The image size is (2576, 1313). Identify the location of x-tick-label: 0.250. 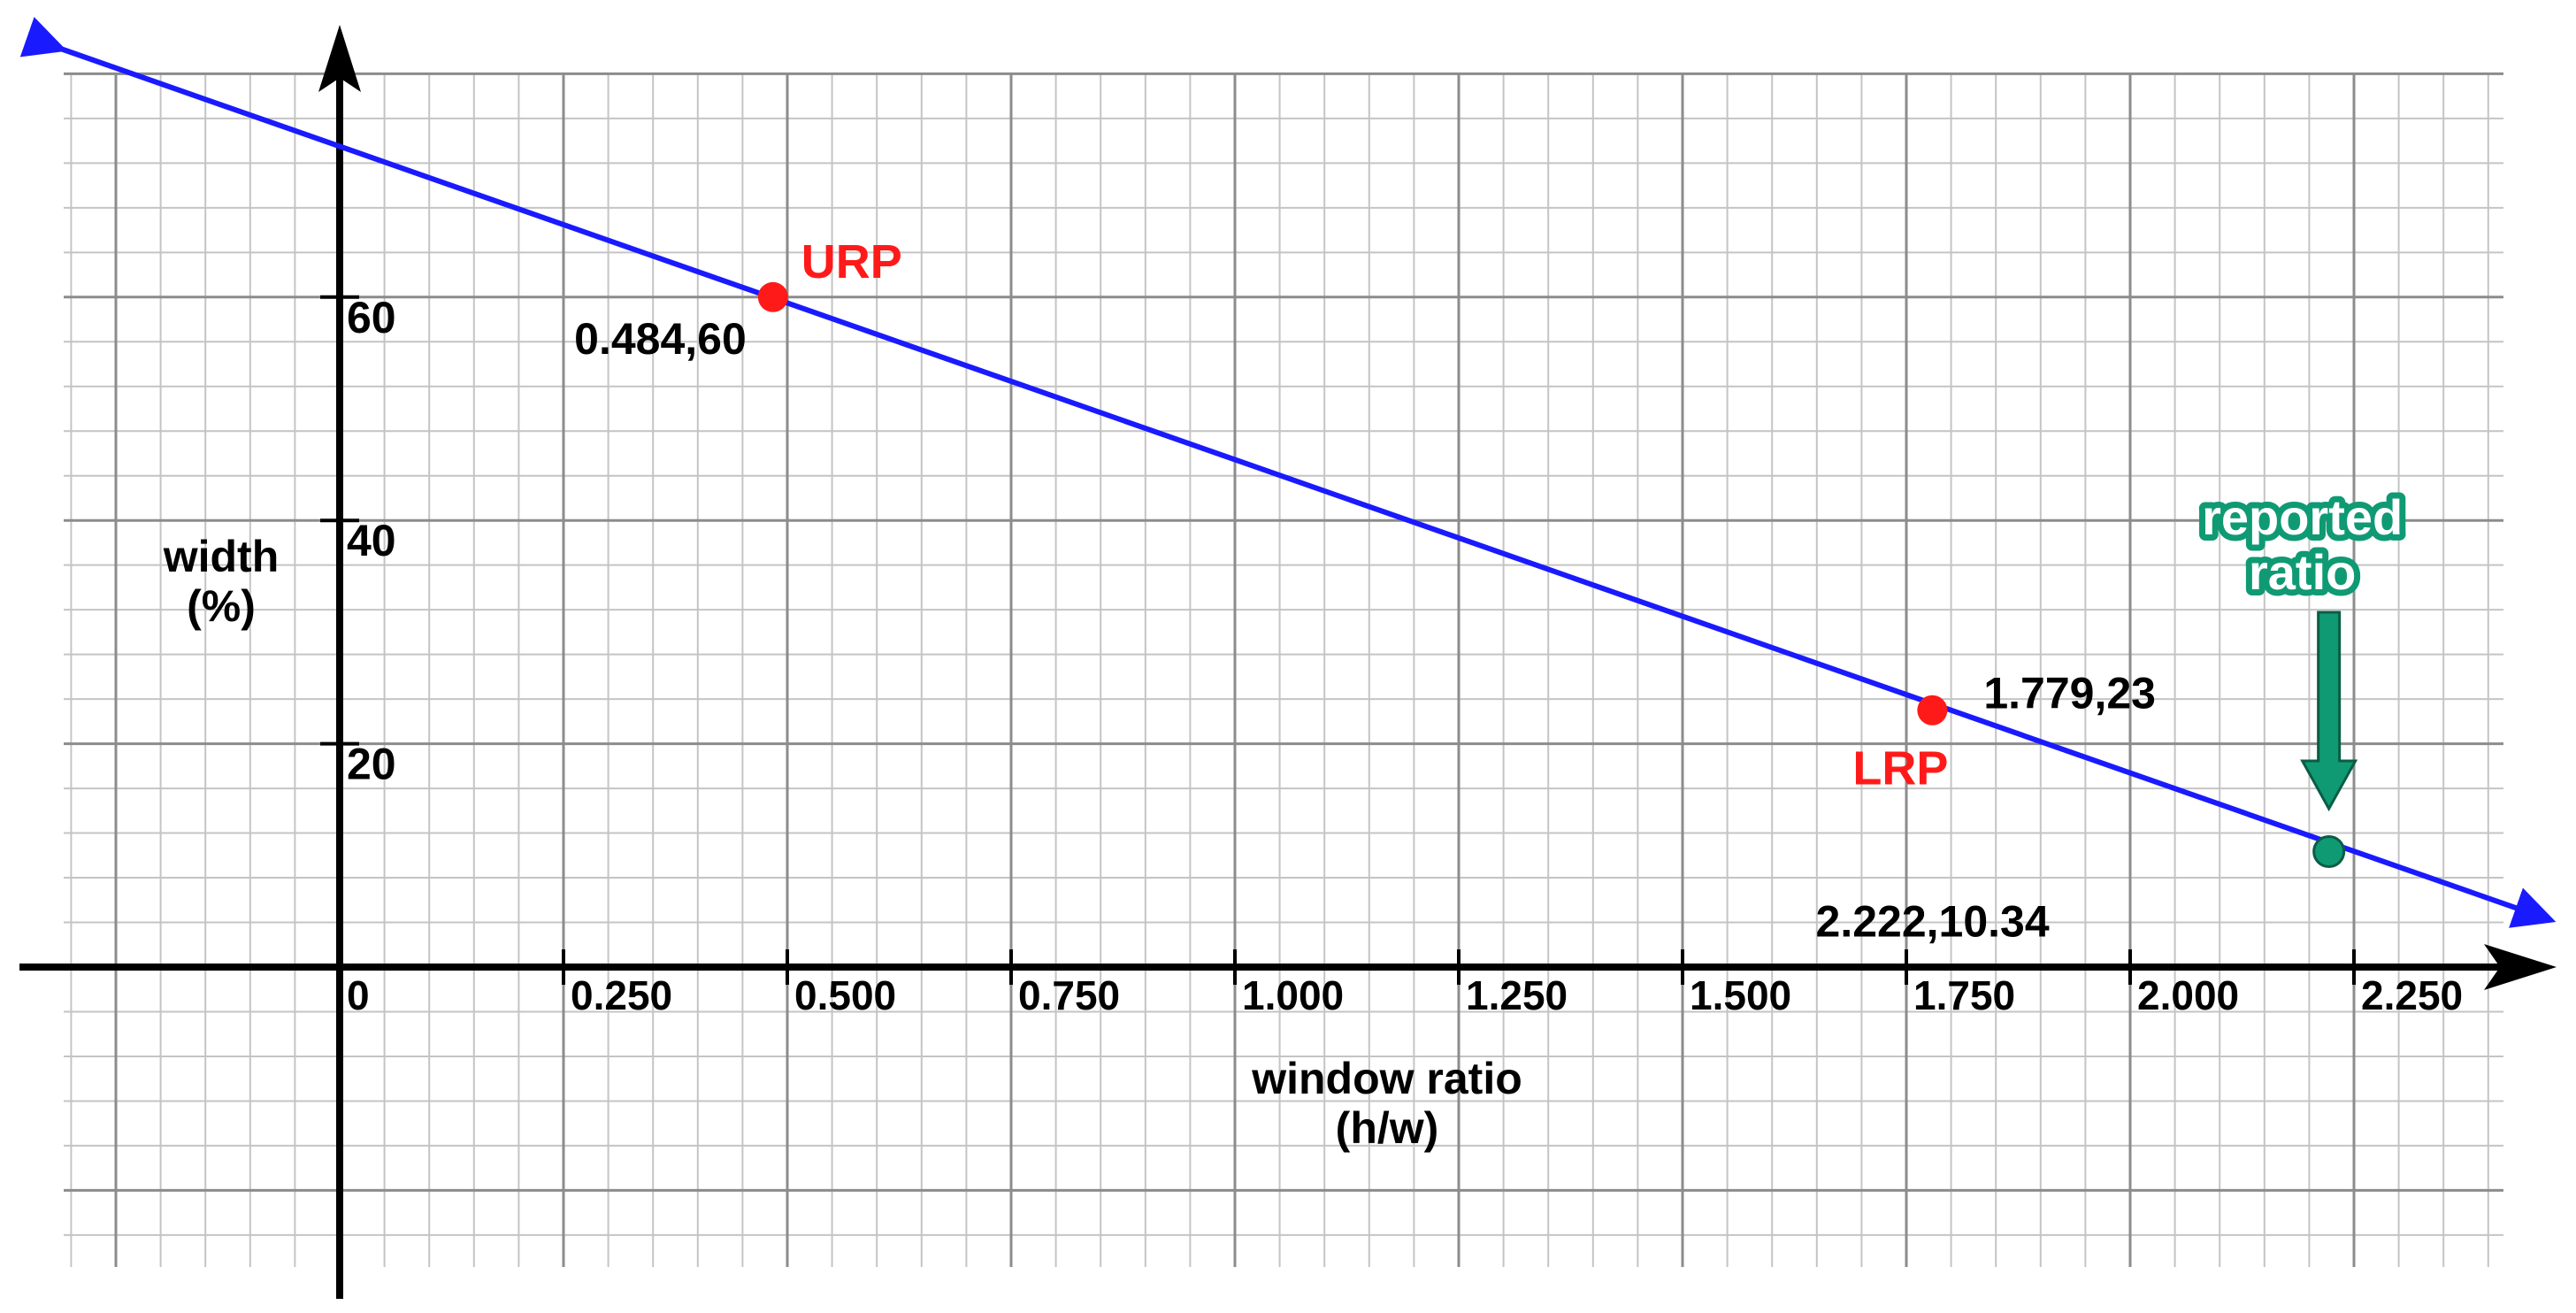
(621, 995).